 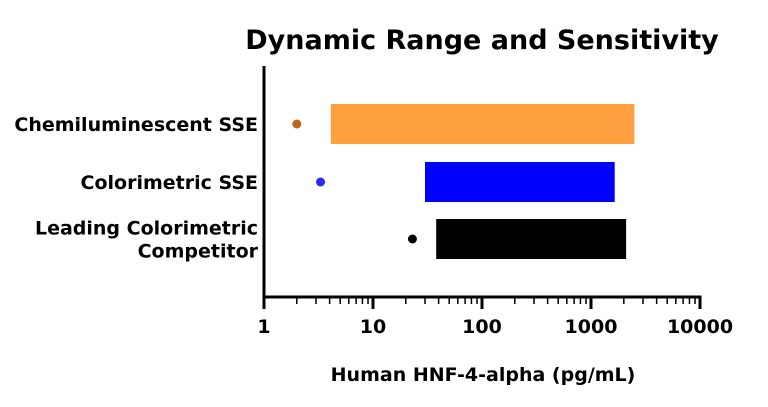 What do you see at coordinates (482, 327) in the screenshot?
I see `x-tick-label: 100` at bounding box center [482, 327].